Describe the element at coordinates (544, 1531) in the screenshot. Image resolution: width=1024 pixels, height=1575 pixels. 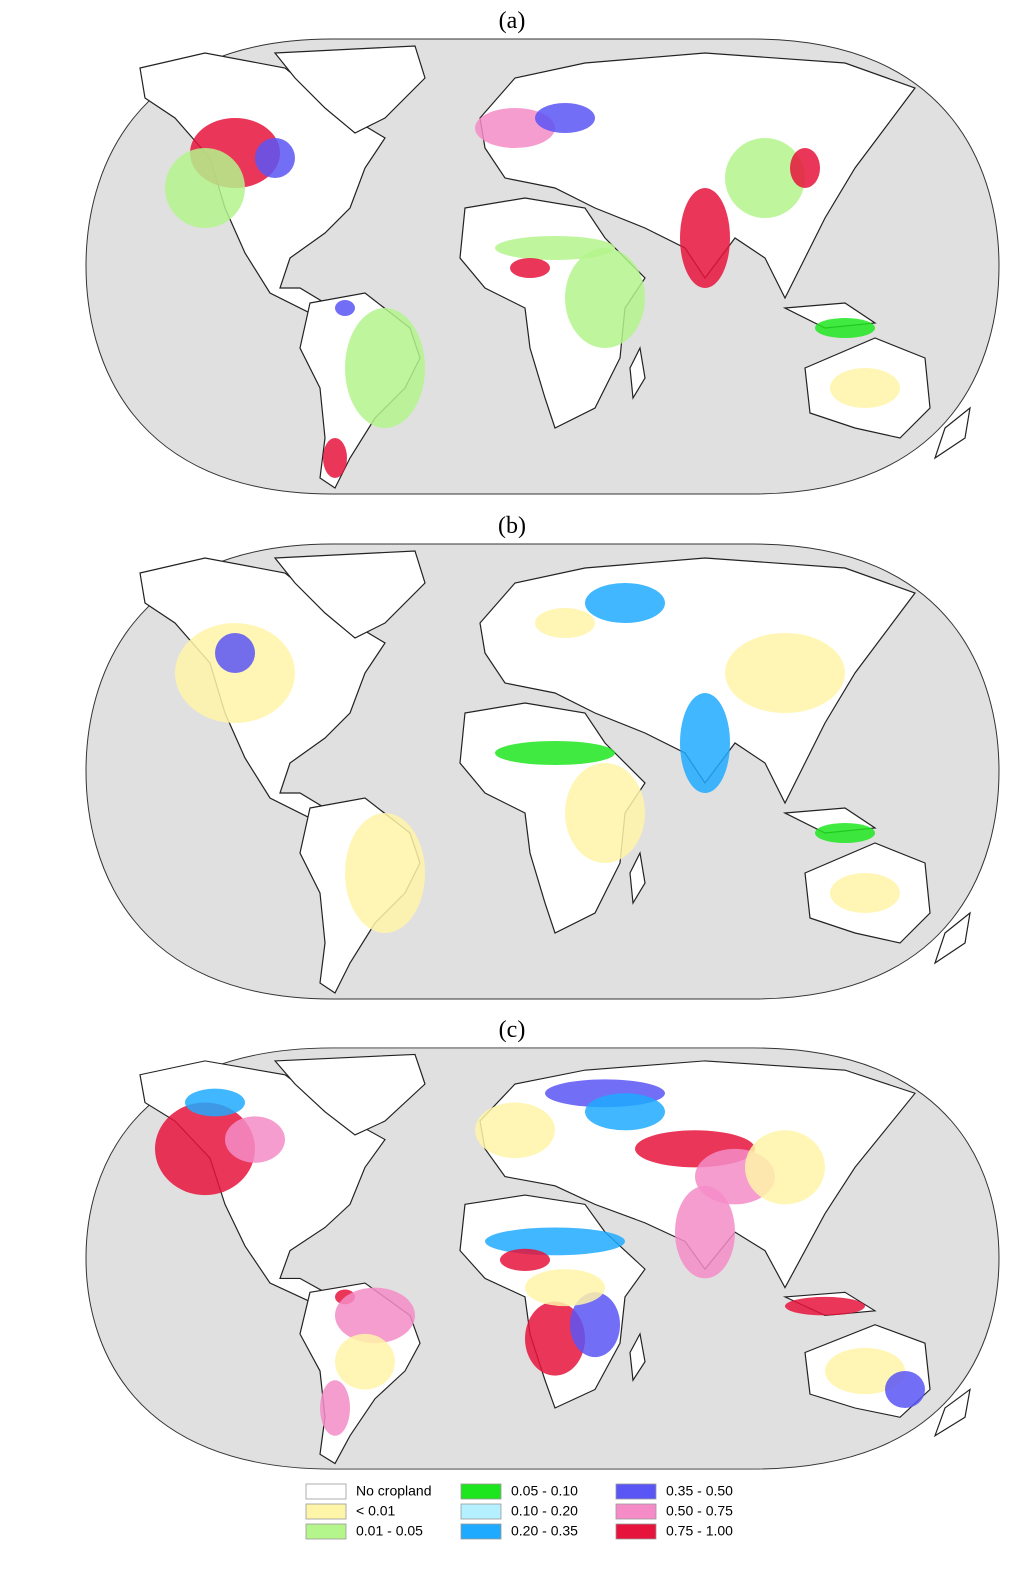
I see `legend-label: 0.20 - 0.35` at that location.